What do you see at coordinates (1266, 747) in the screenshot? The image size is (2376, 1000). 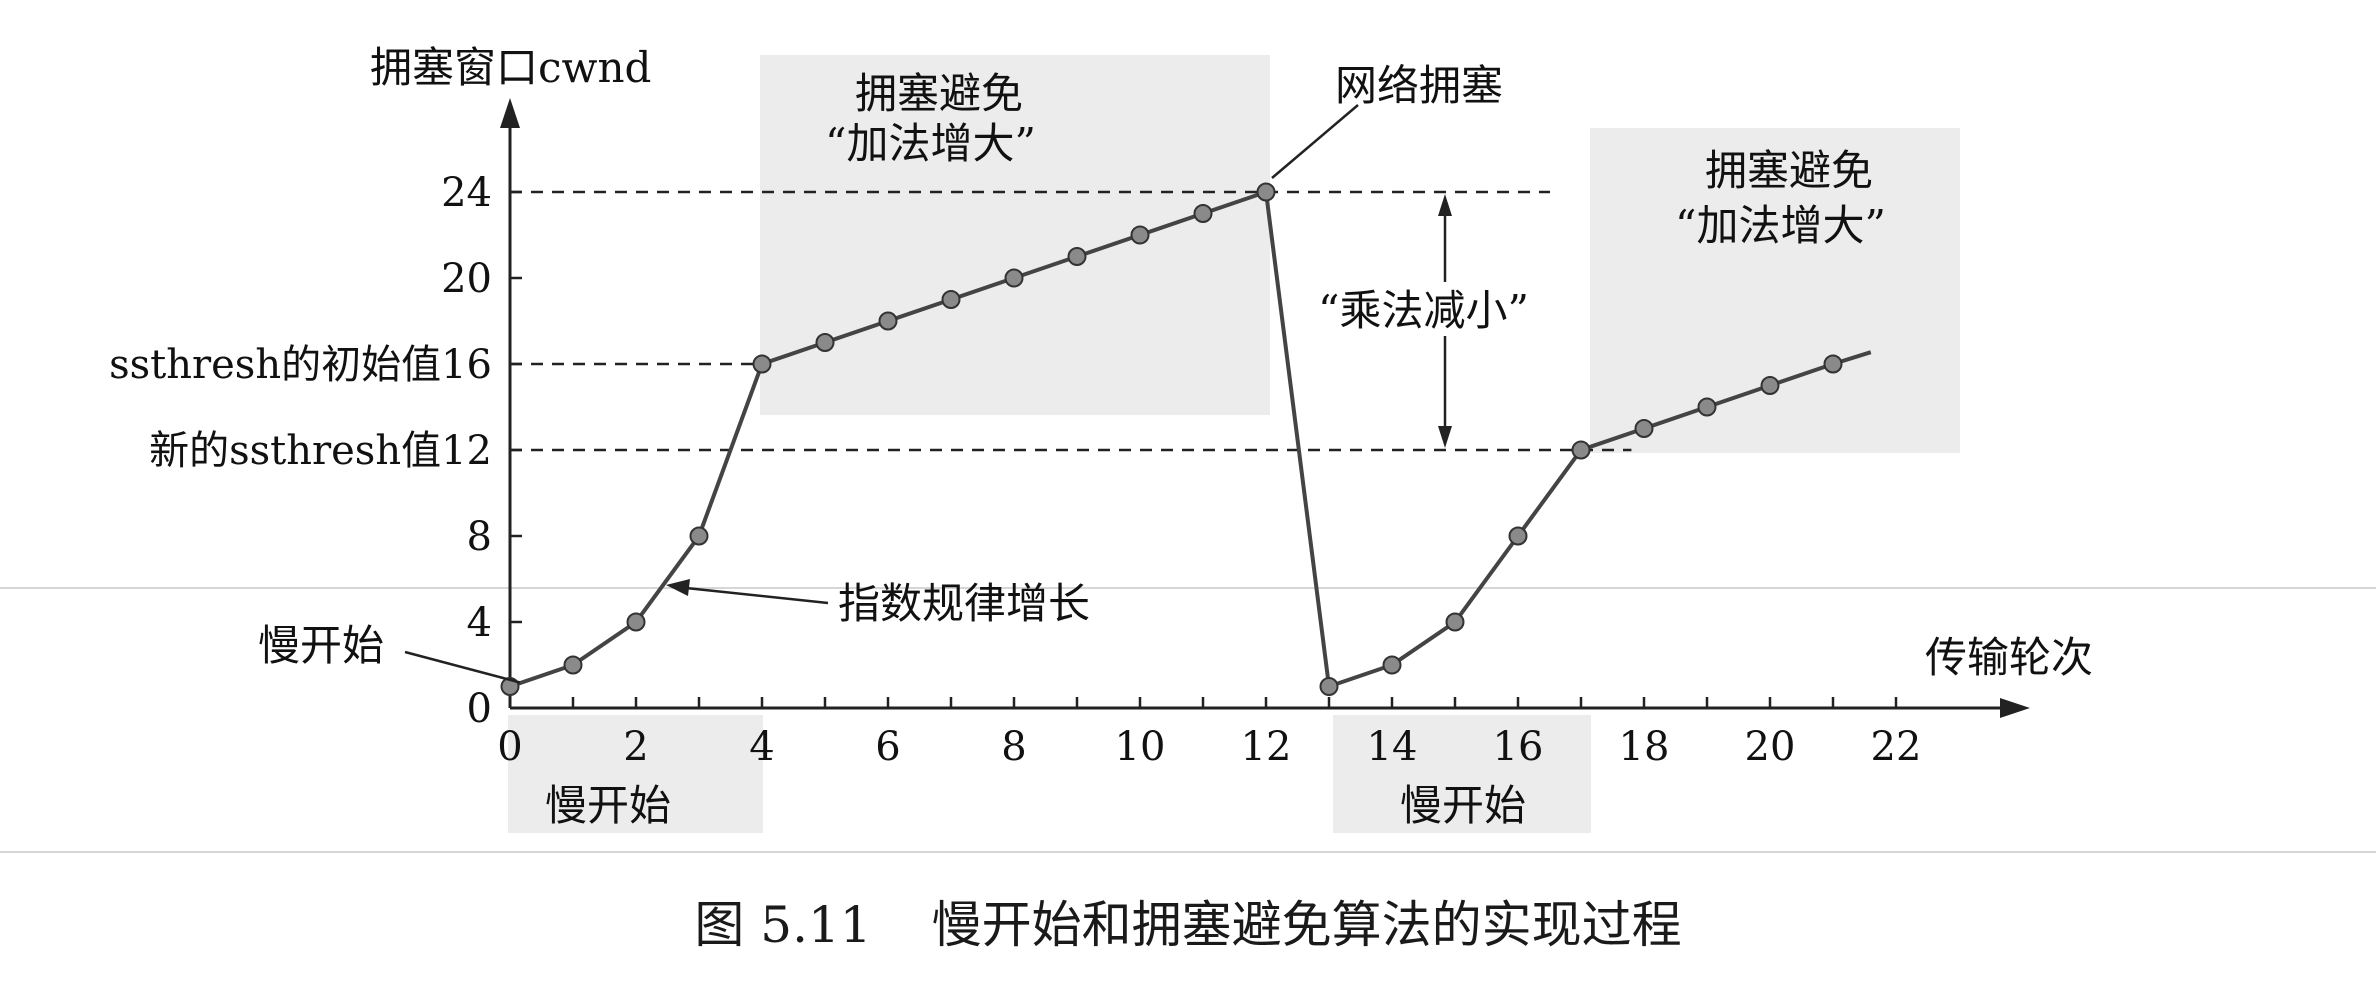 I see `x-tick-label: 12` at bounding box center [1266, 747].